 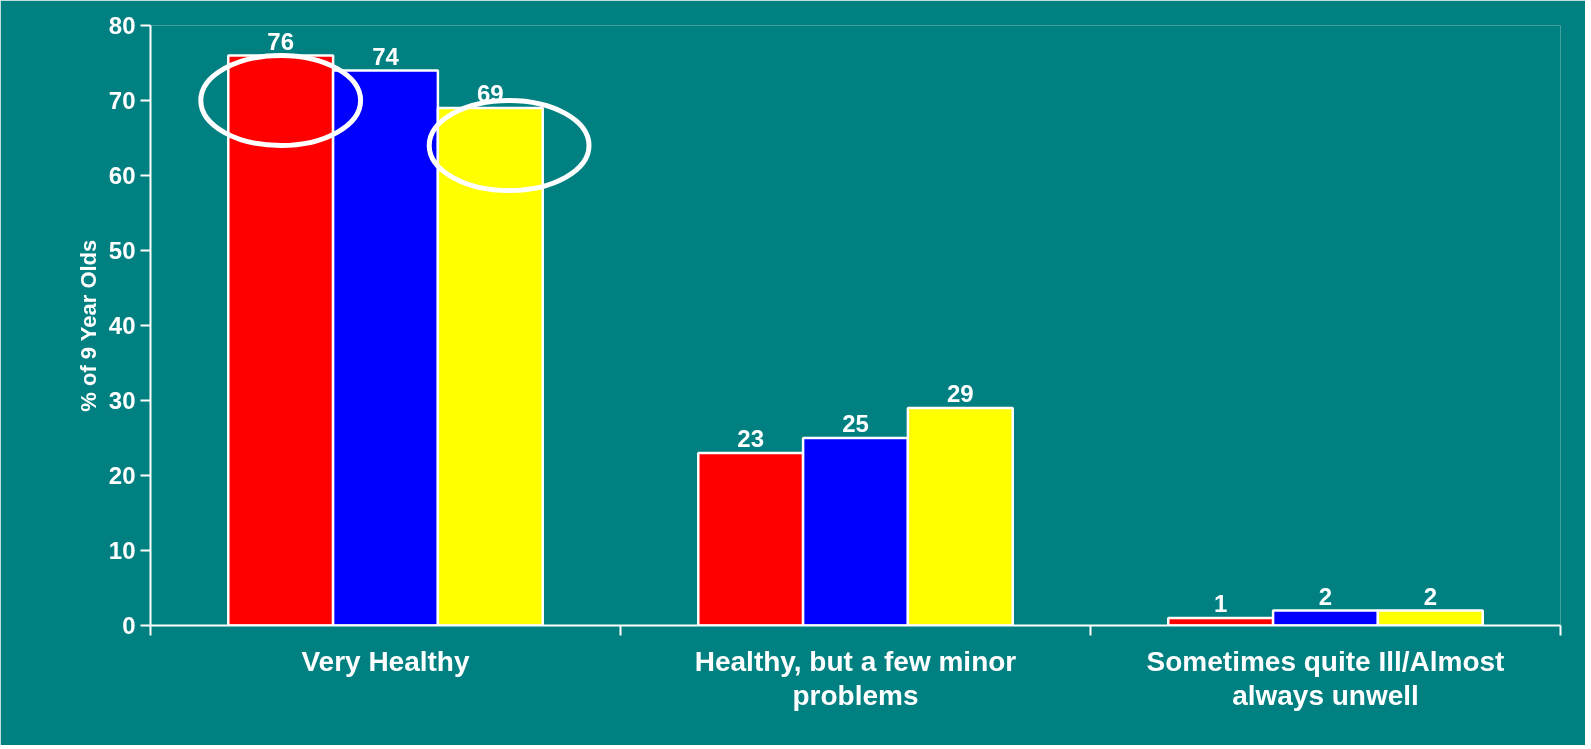 What do you see at coordinates (281, 41) in the screenshot?
I see `data-label: 76` at bounding box center [281, 41].